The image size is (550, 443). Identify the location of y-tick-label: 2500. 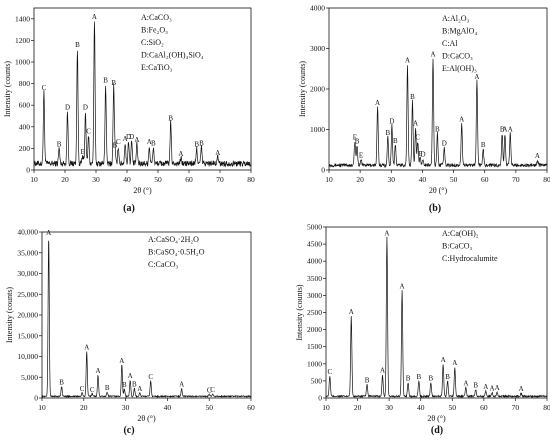
(314, 312).